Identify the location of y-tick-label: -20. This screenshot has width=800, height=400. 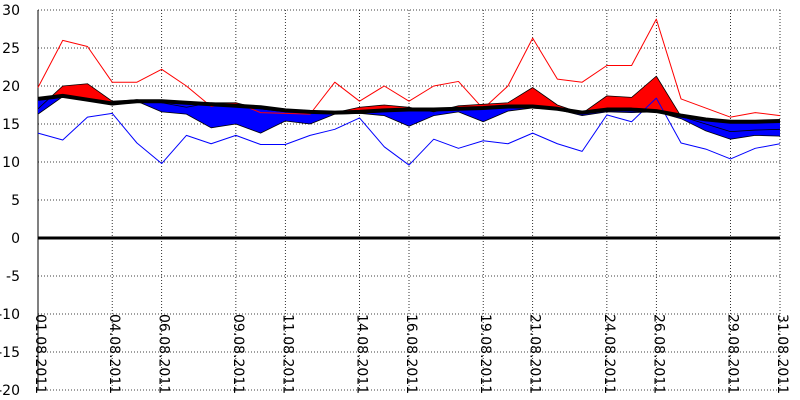
(10, 391).